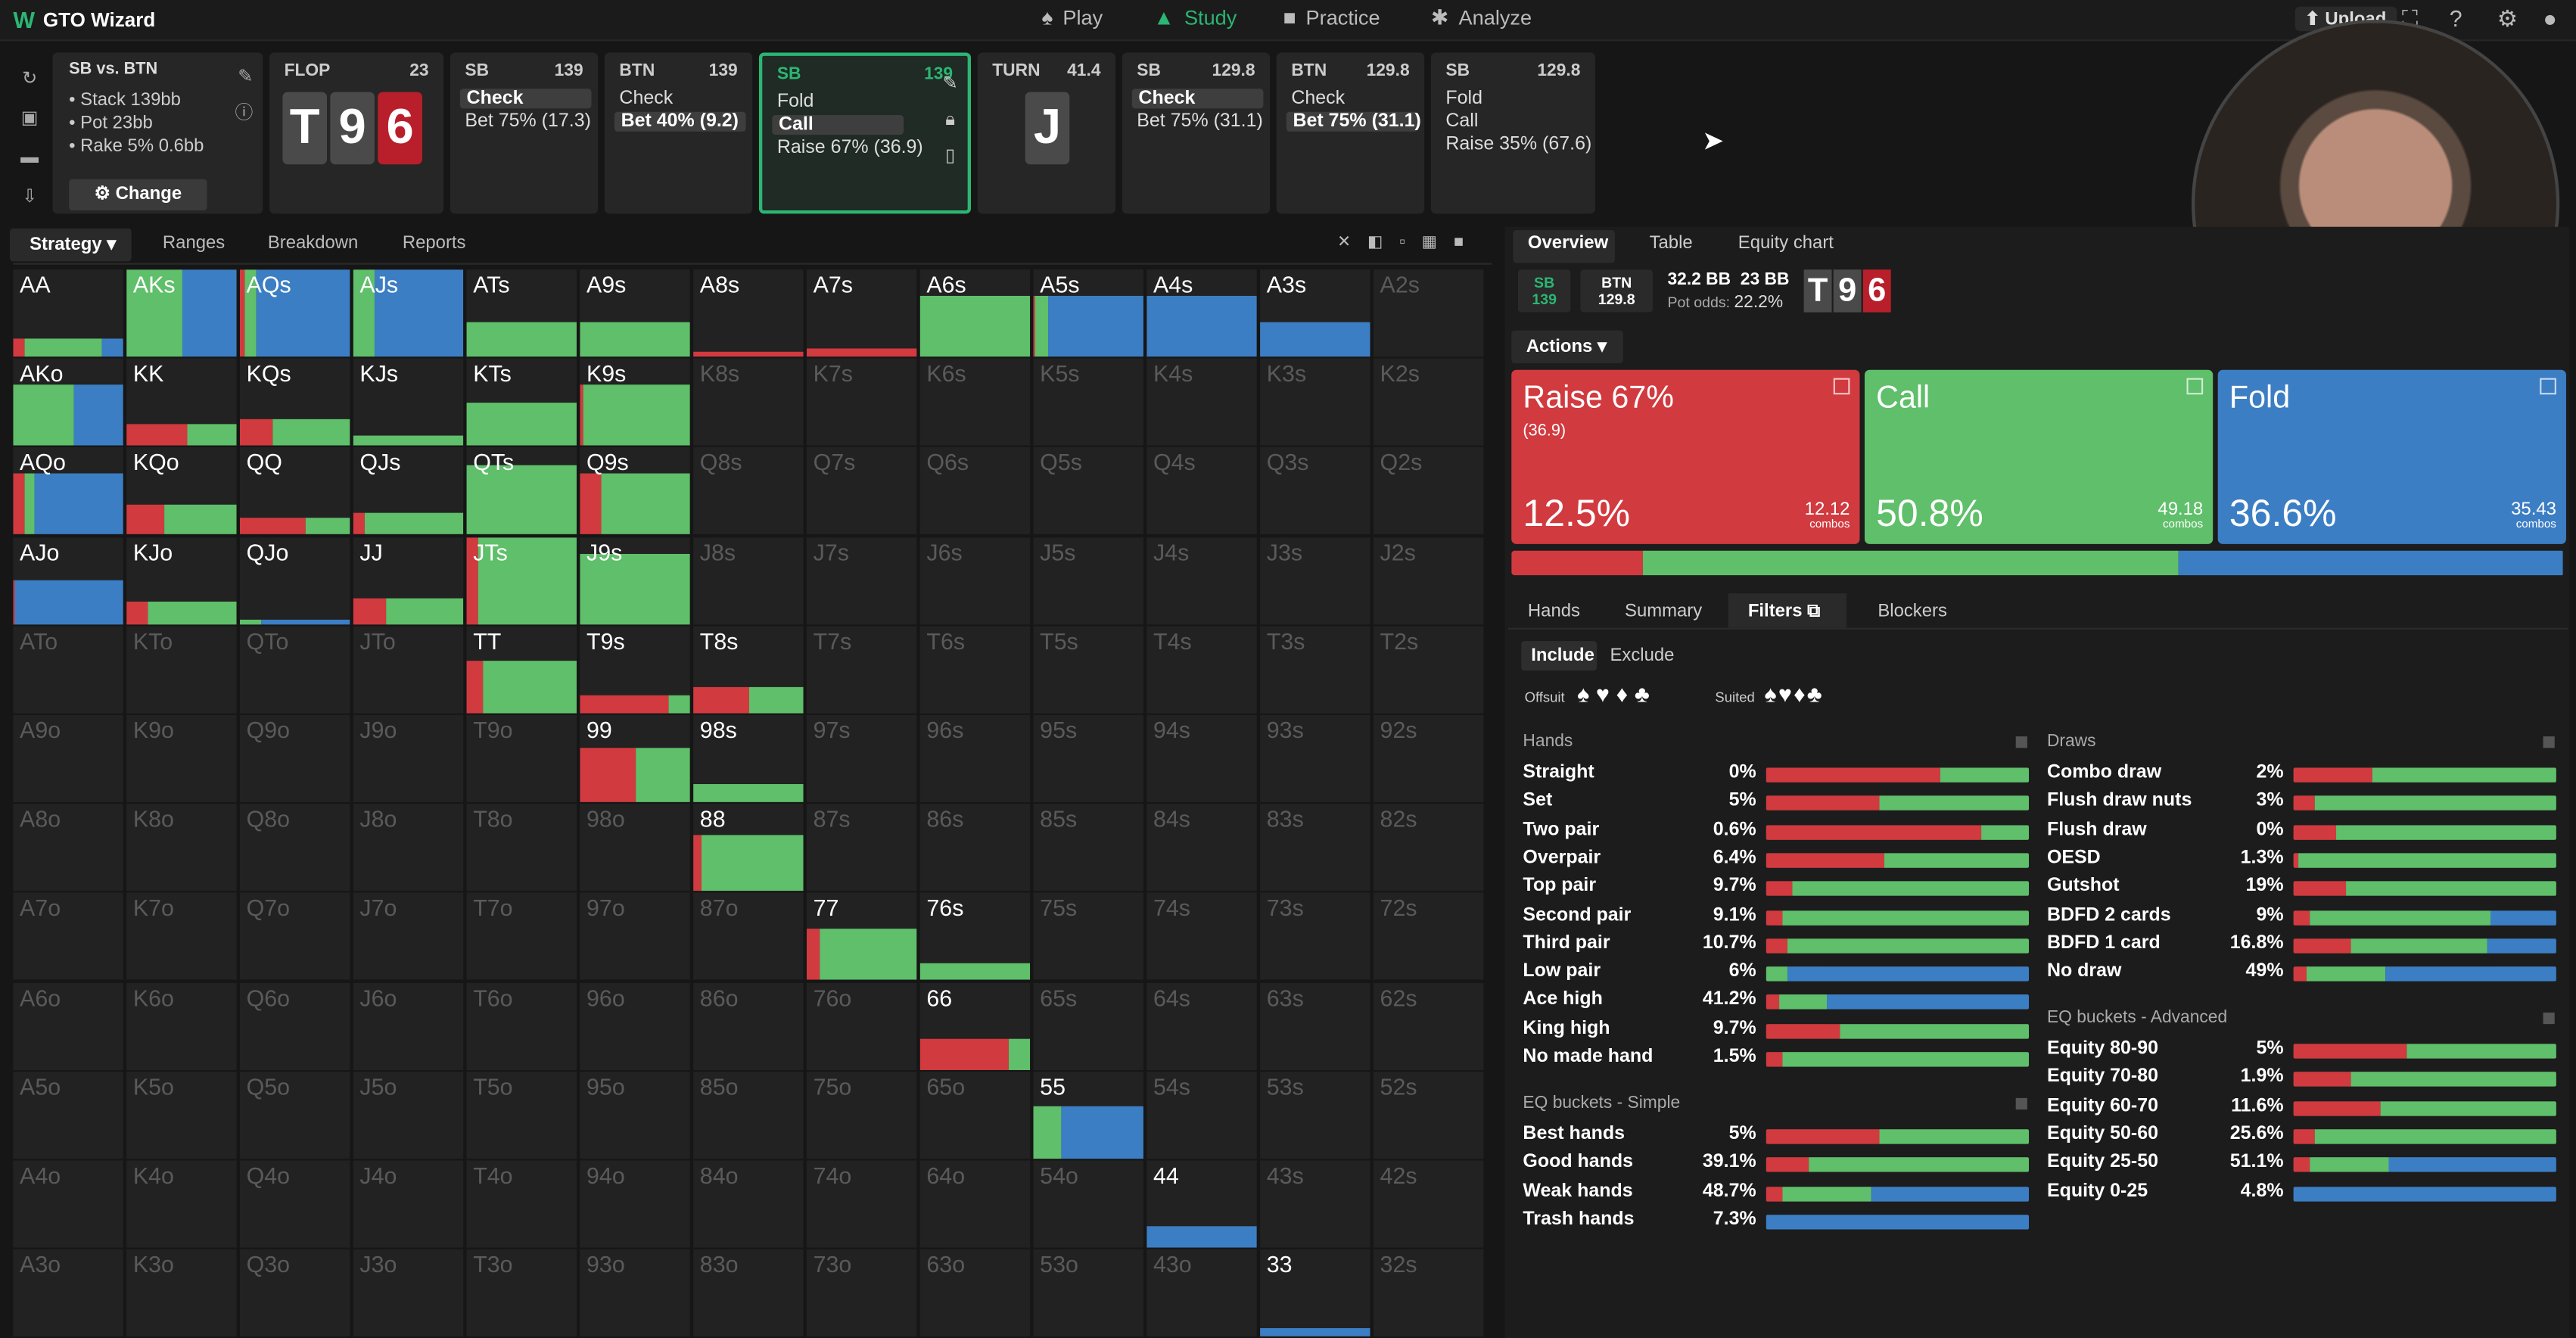 The image size is (2576, 1338). Describe the element at coordinates (2301, 1108) in the screenshot. I see `stats-row: Equity 60-70 11.6%` at that location.